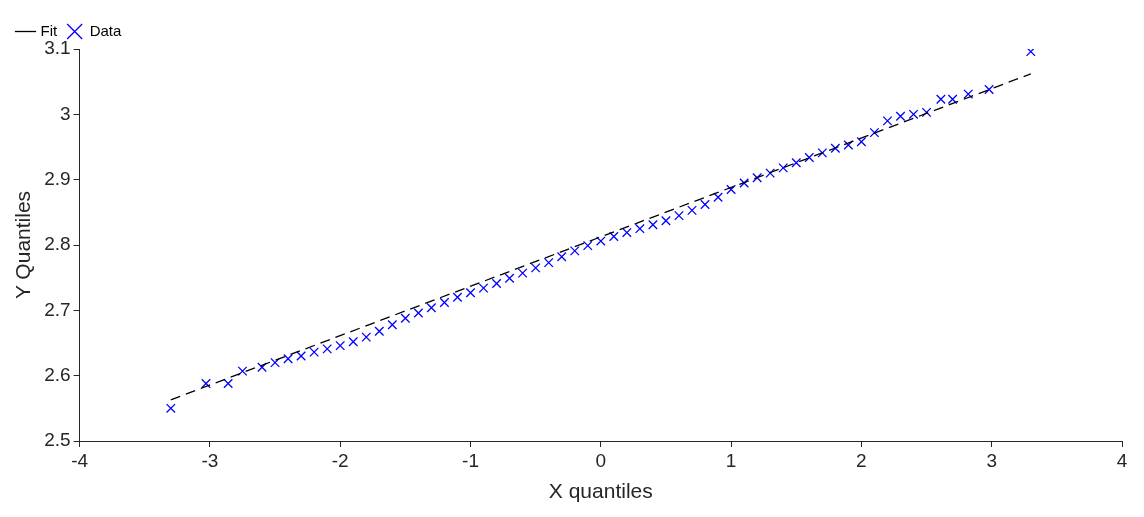 The height and width of the screenshot is (517, 1144). I want to click on y-tick-label: 3, so click(65, 113).